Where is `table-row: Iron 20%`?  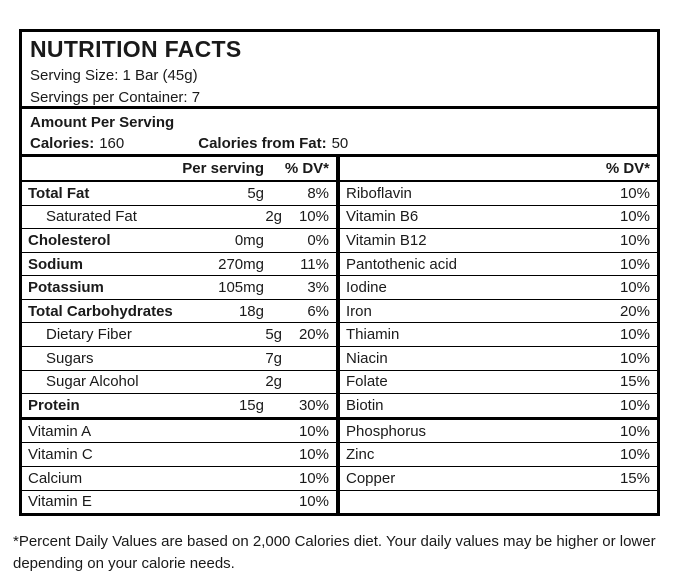
table-row: Iron 20% is located at coordinates (498, 312).